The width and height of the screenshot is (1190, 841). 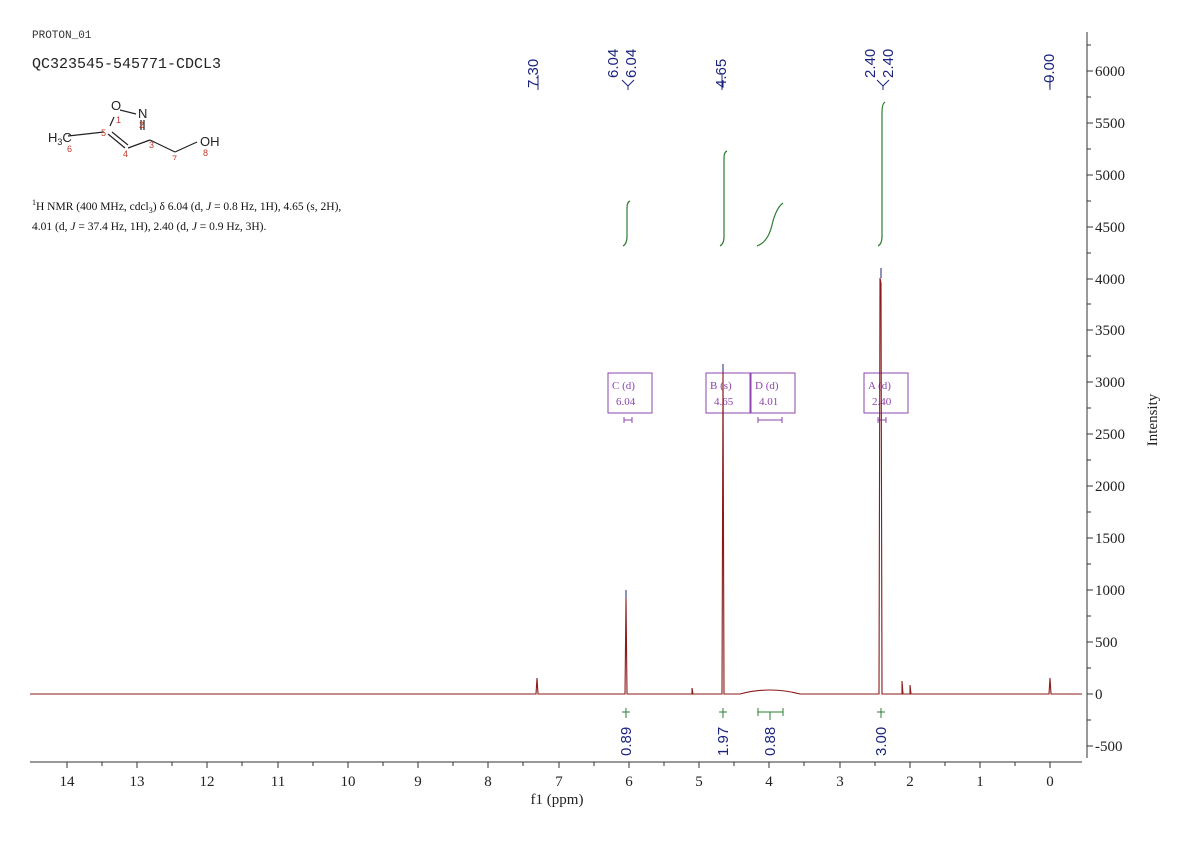 What do you see at coordinates (753, 714) in the screenshot?
I see `integral-brackets` at bounding box center [753, 714].